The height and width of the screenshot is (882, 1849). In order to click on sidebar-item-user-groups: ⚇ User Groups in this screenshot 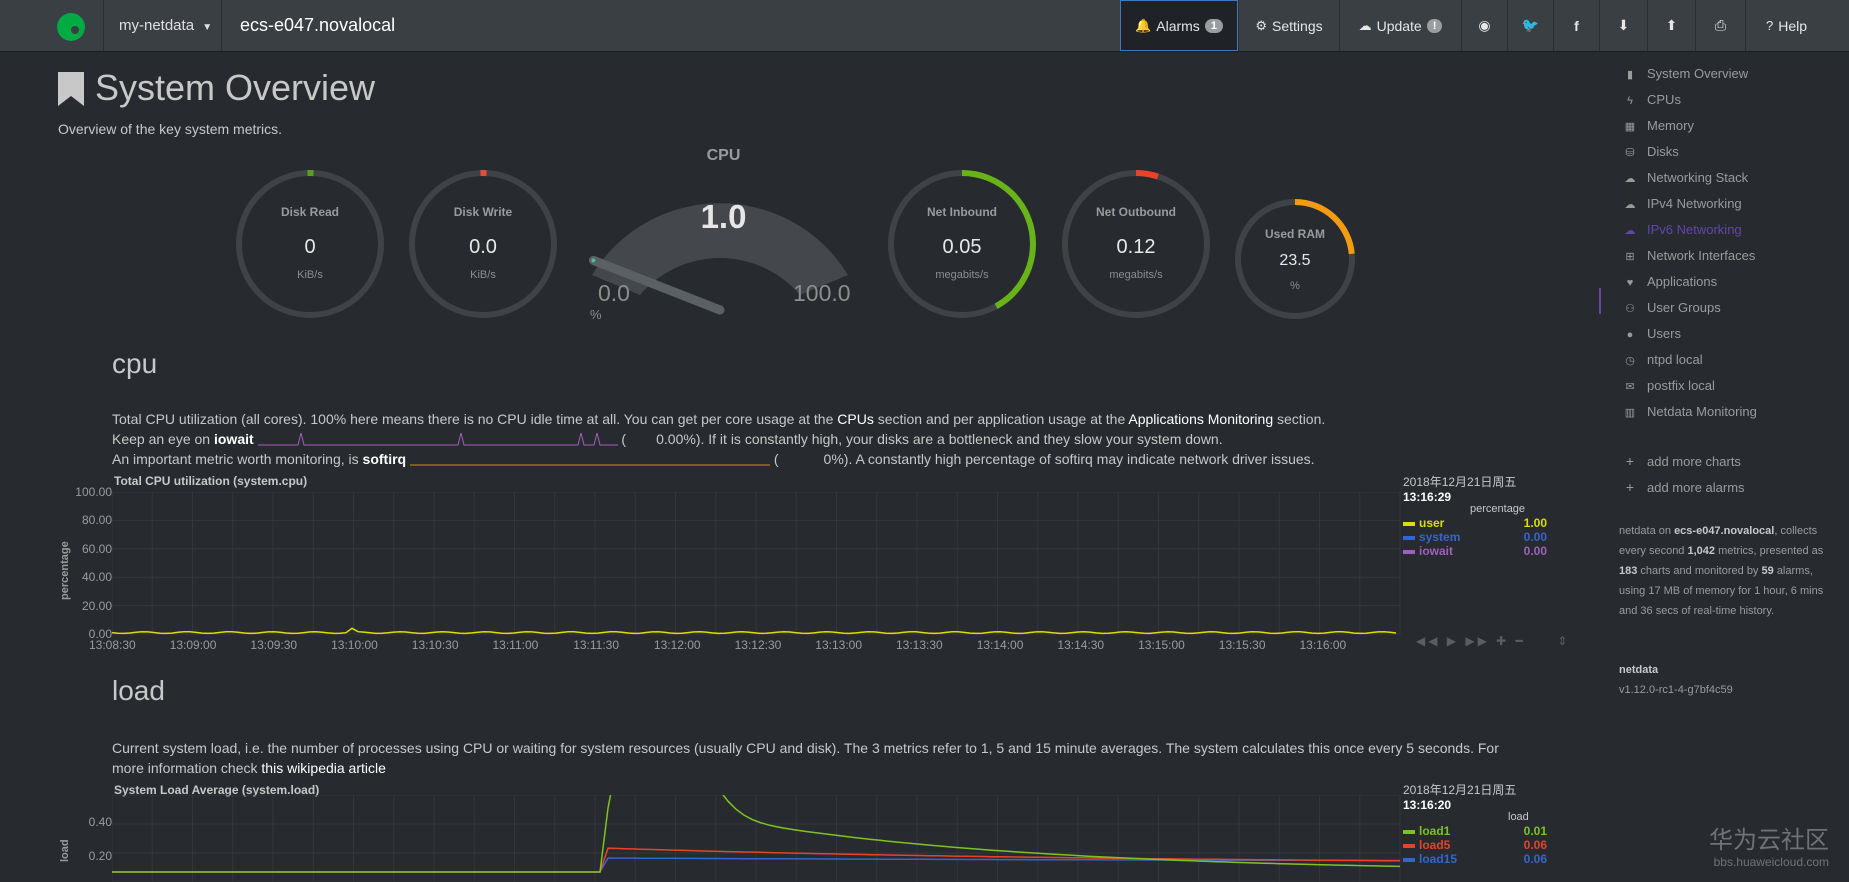, I will do `click(1672, 307)`.